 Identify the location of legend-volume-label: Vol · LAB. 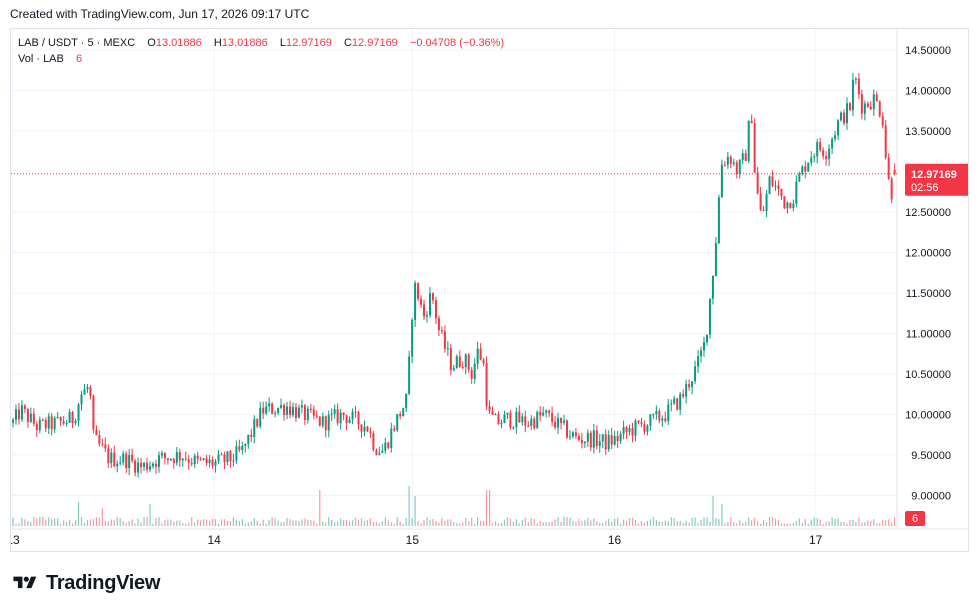
(41, 59).